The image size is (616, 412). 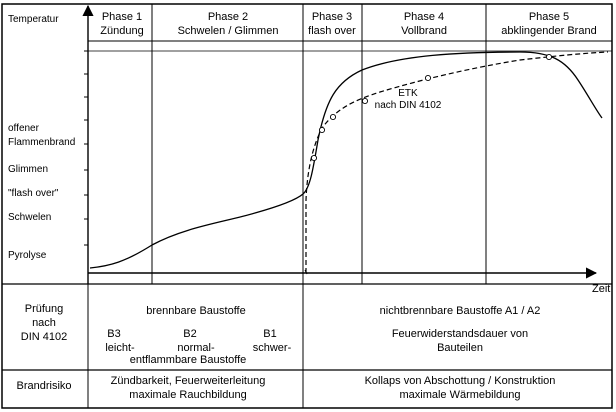 What do you see at coordinates (460, 334) in the screenshot?
I see `feuerwiderstand-1: Feuerwiderstandsdauer von` at bounding box center [460, 334].